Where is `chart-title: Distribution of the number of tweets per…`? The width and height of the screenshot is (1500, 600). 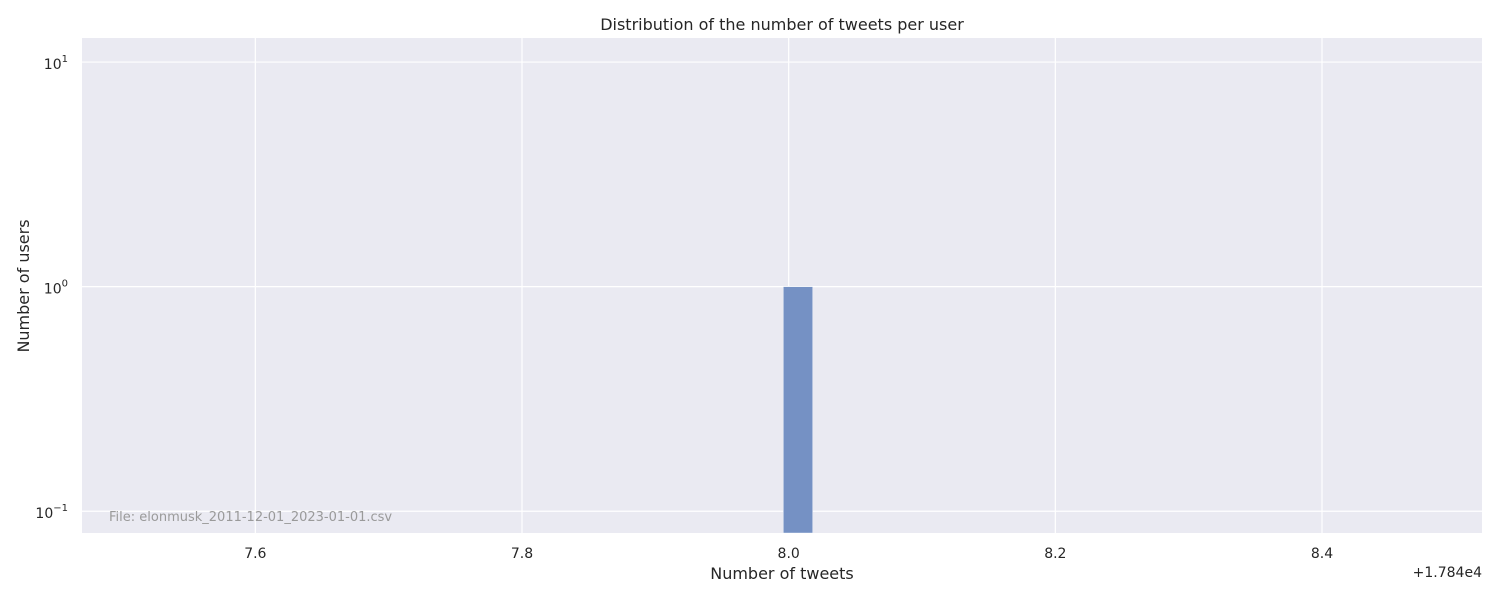 chart-title: Distribution of the number of tweets per… is located at coordinates (782, 24).